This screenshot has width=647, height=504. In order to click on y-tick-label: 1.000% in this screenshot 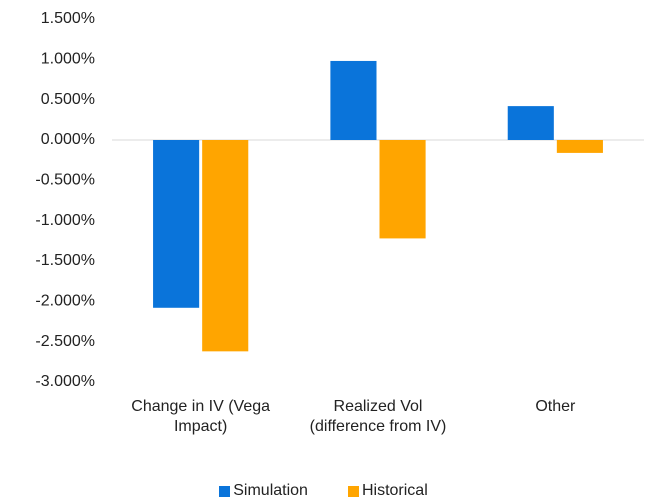, I will do `click(68, 59)`.